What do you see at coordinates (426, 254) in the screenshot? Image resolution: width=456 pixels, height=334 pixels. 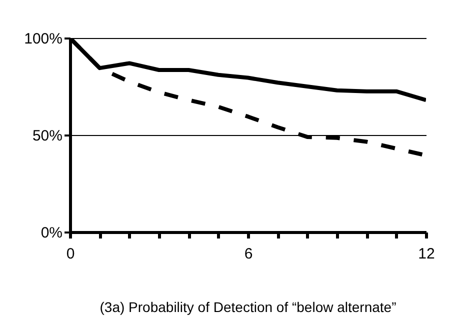 I see `x-tick-label: 12` at bounding box center [426, 254].